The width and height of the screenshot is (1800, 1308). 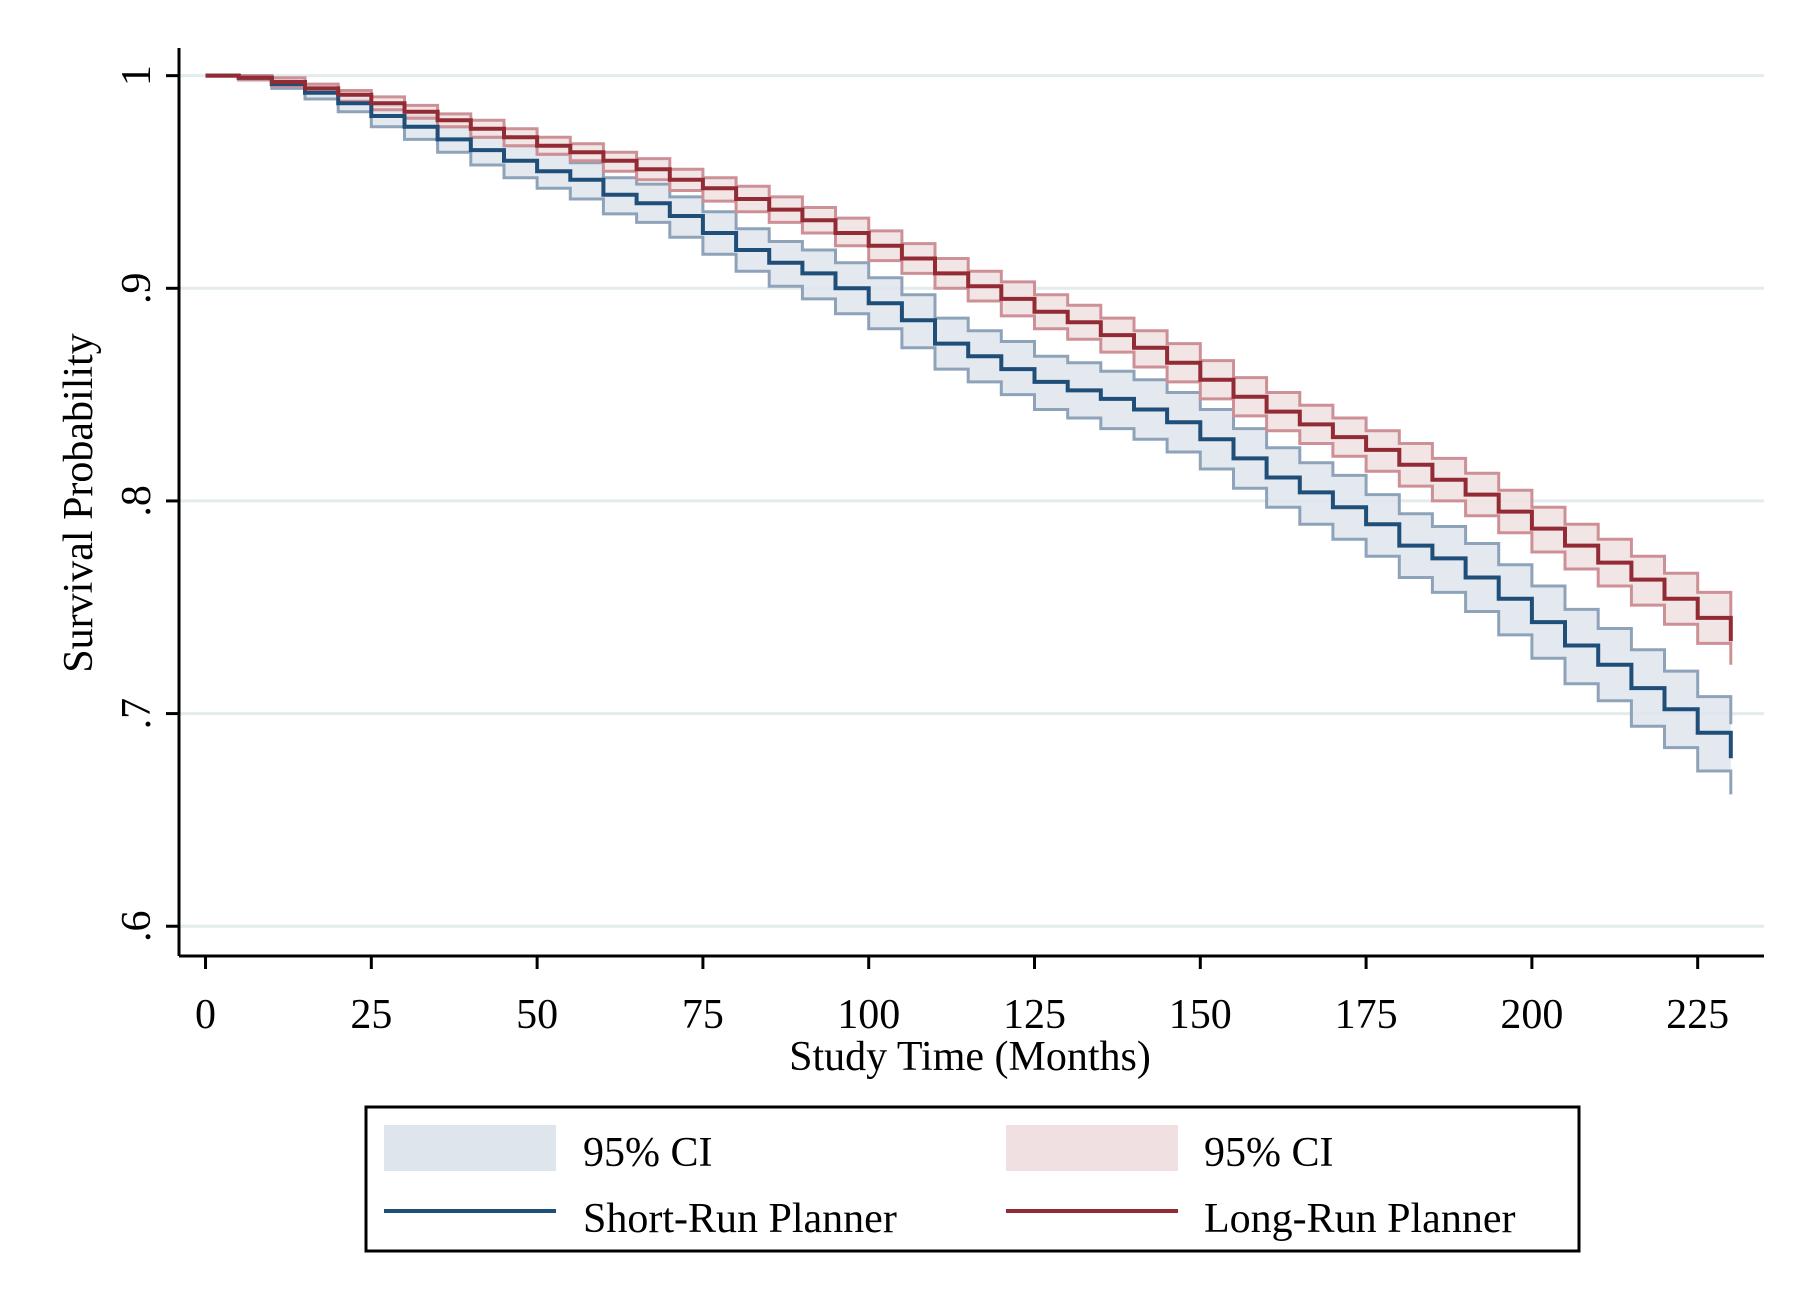 I want to click on x-tick-label-1: 25, so click(x=371, y=1015).